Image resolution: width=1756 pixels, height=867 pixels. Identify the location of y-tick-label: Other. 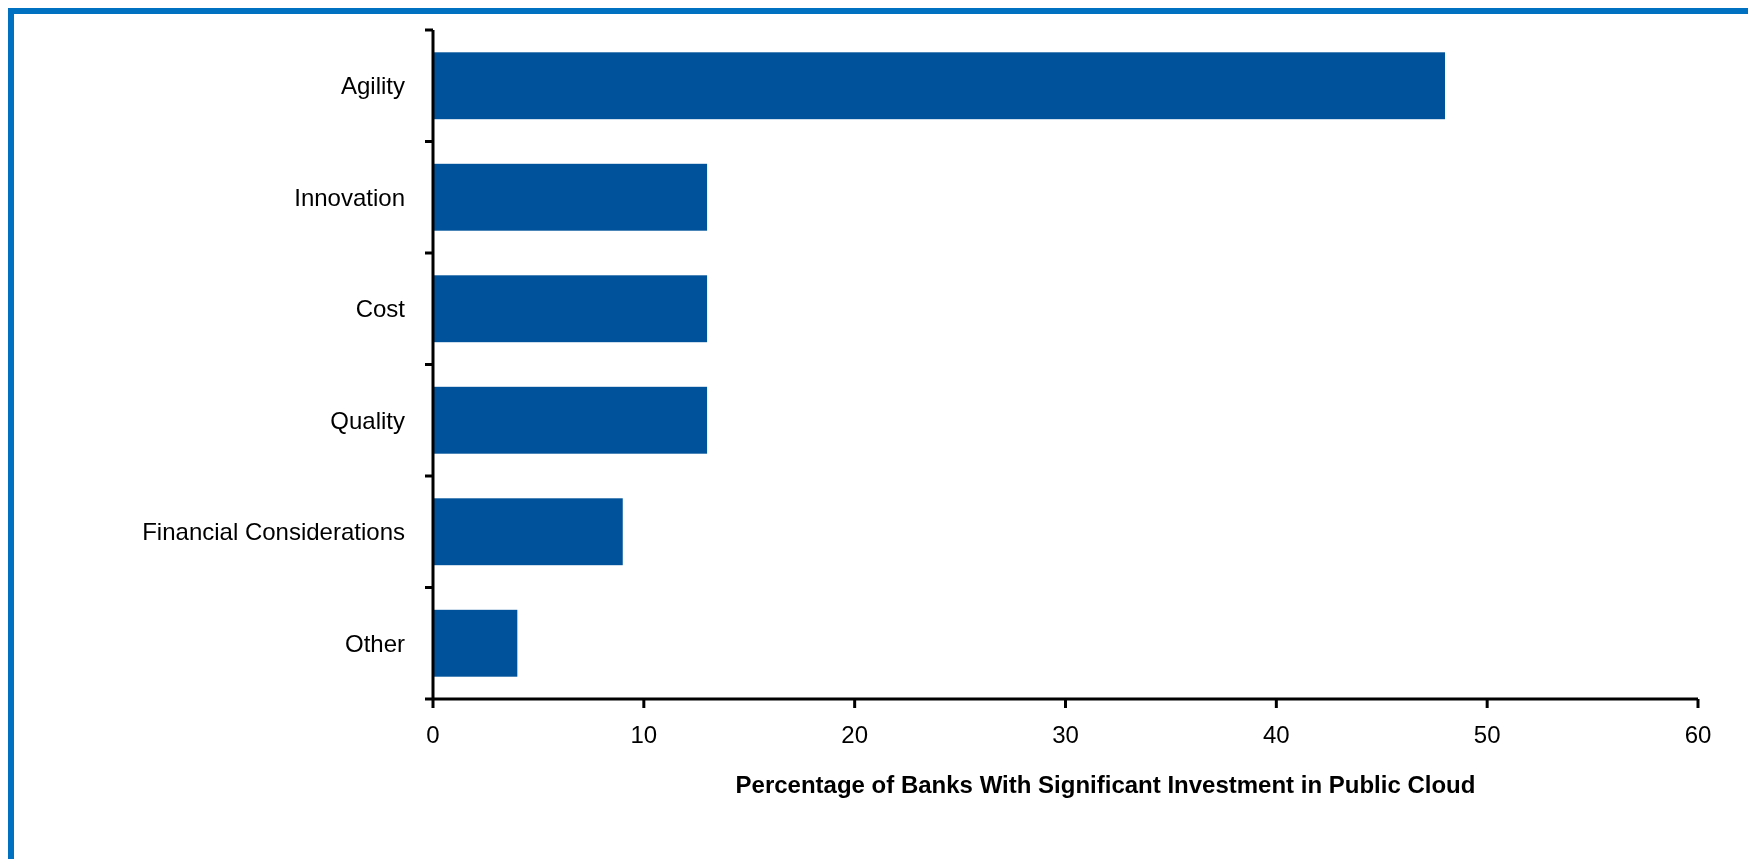
(374, 643).